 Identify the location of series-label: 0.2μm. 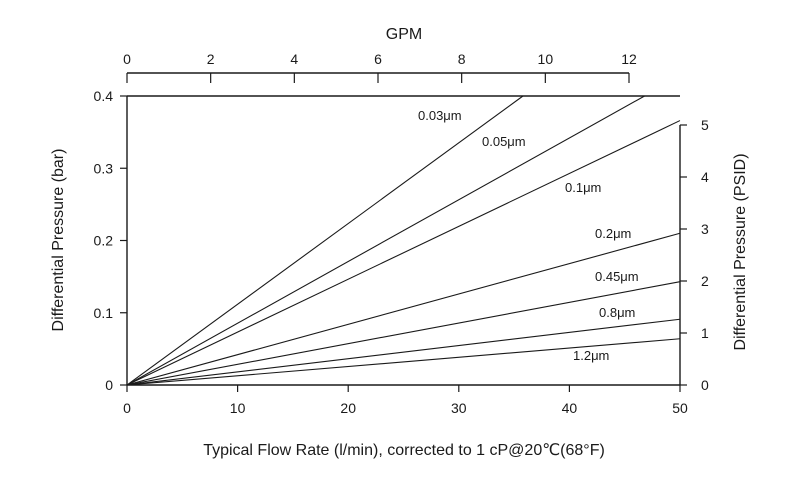
(613, 233).